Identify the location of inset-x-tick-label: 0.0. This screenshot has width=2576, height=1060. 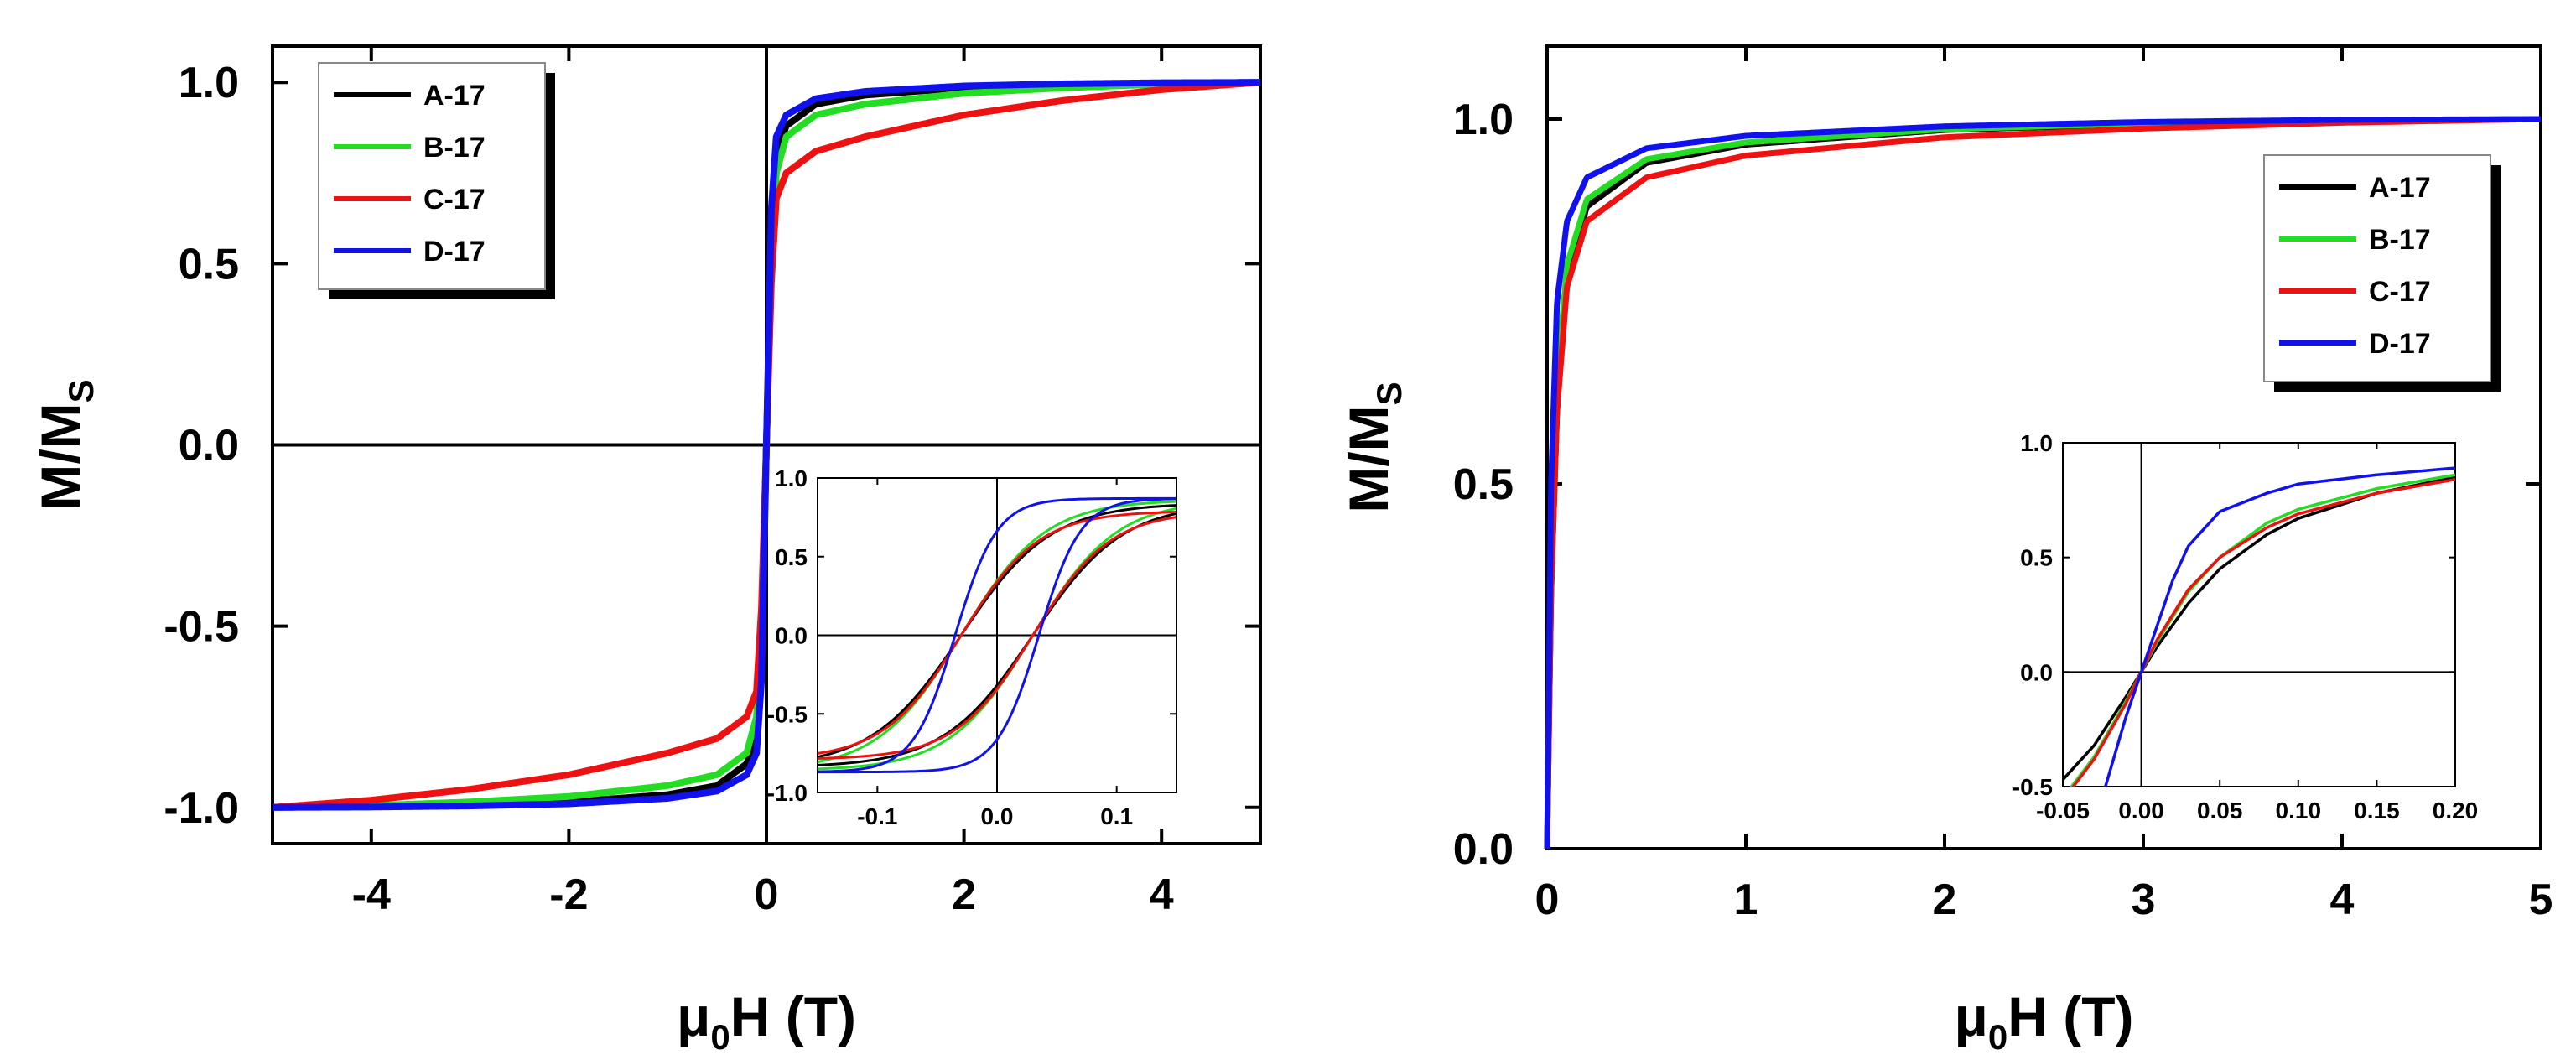
(998, 816).